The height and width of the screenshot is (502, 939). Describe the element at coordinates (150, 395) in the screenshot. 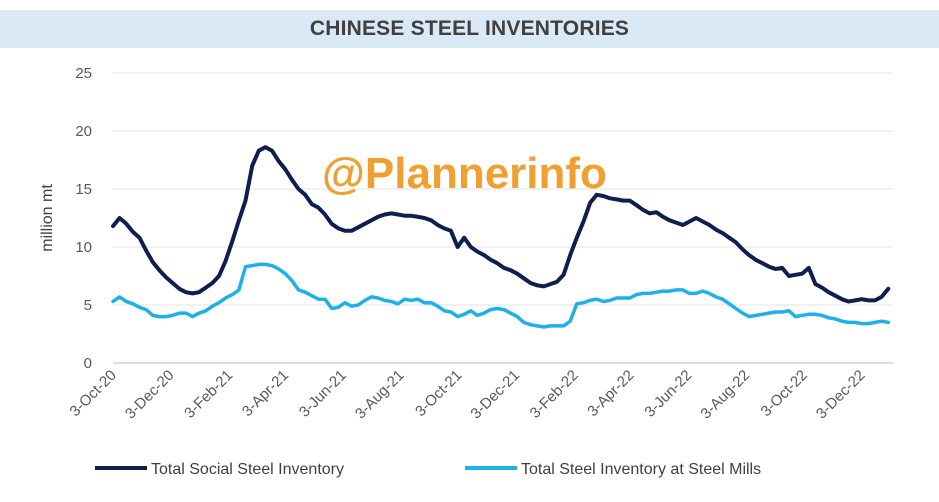

I see `x-tick-label: 3-Dec-20` at that location.